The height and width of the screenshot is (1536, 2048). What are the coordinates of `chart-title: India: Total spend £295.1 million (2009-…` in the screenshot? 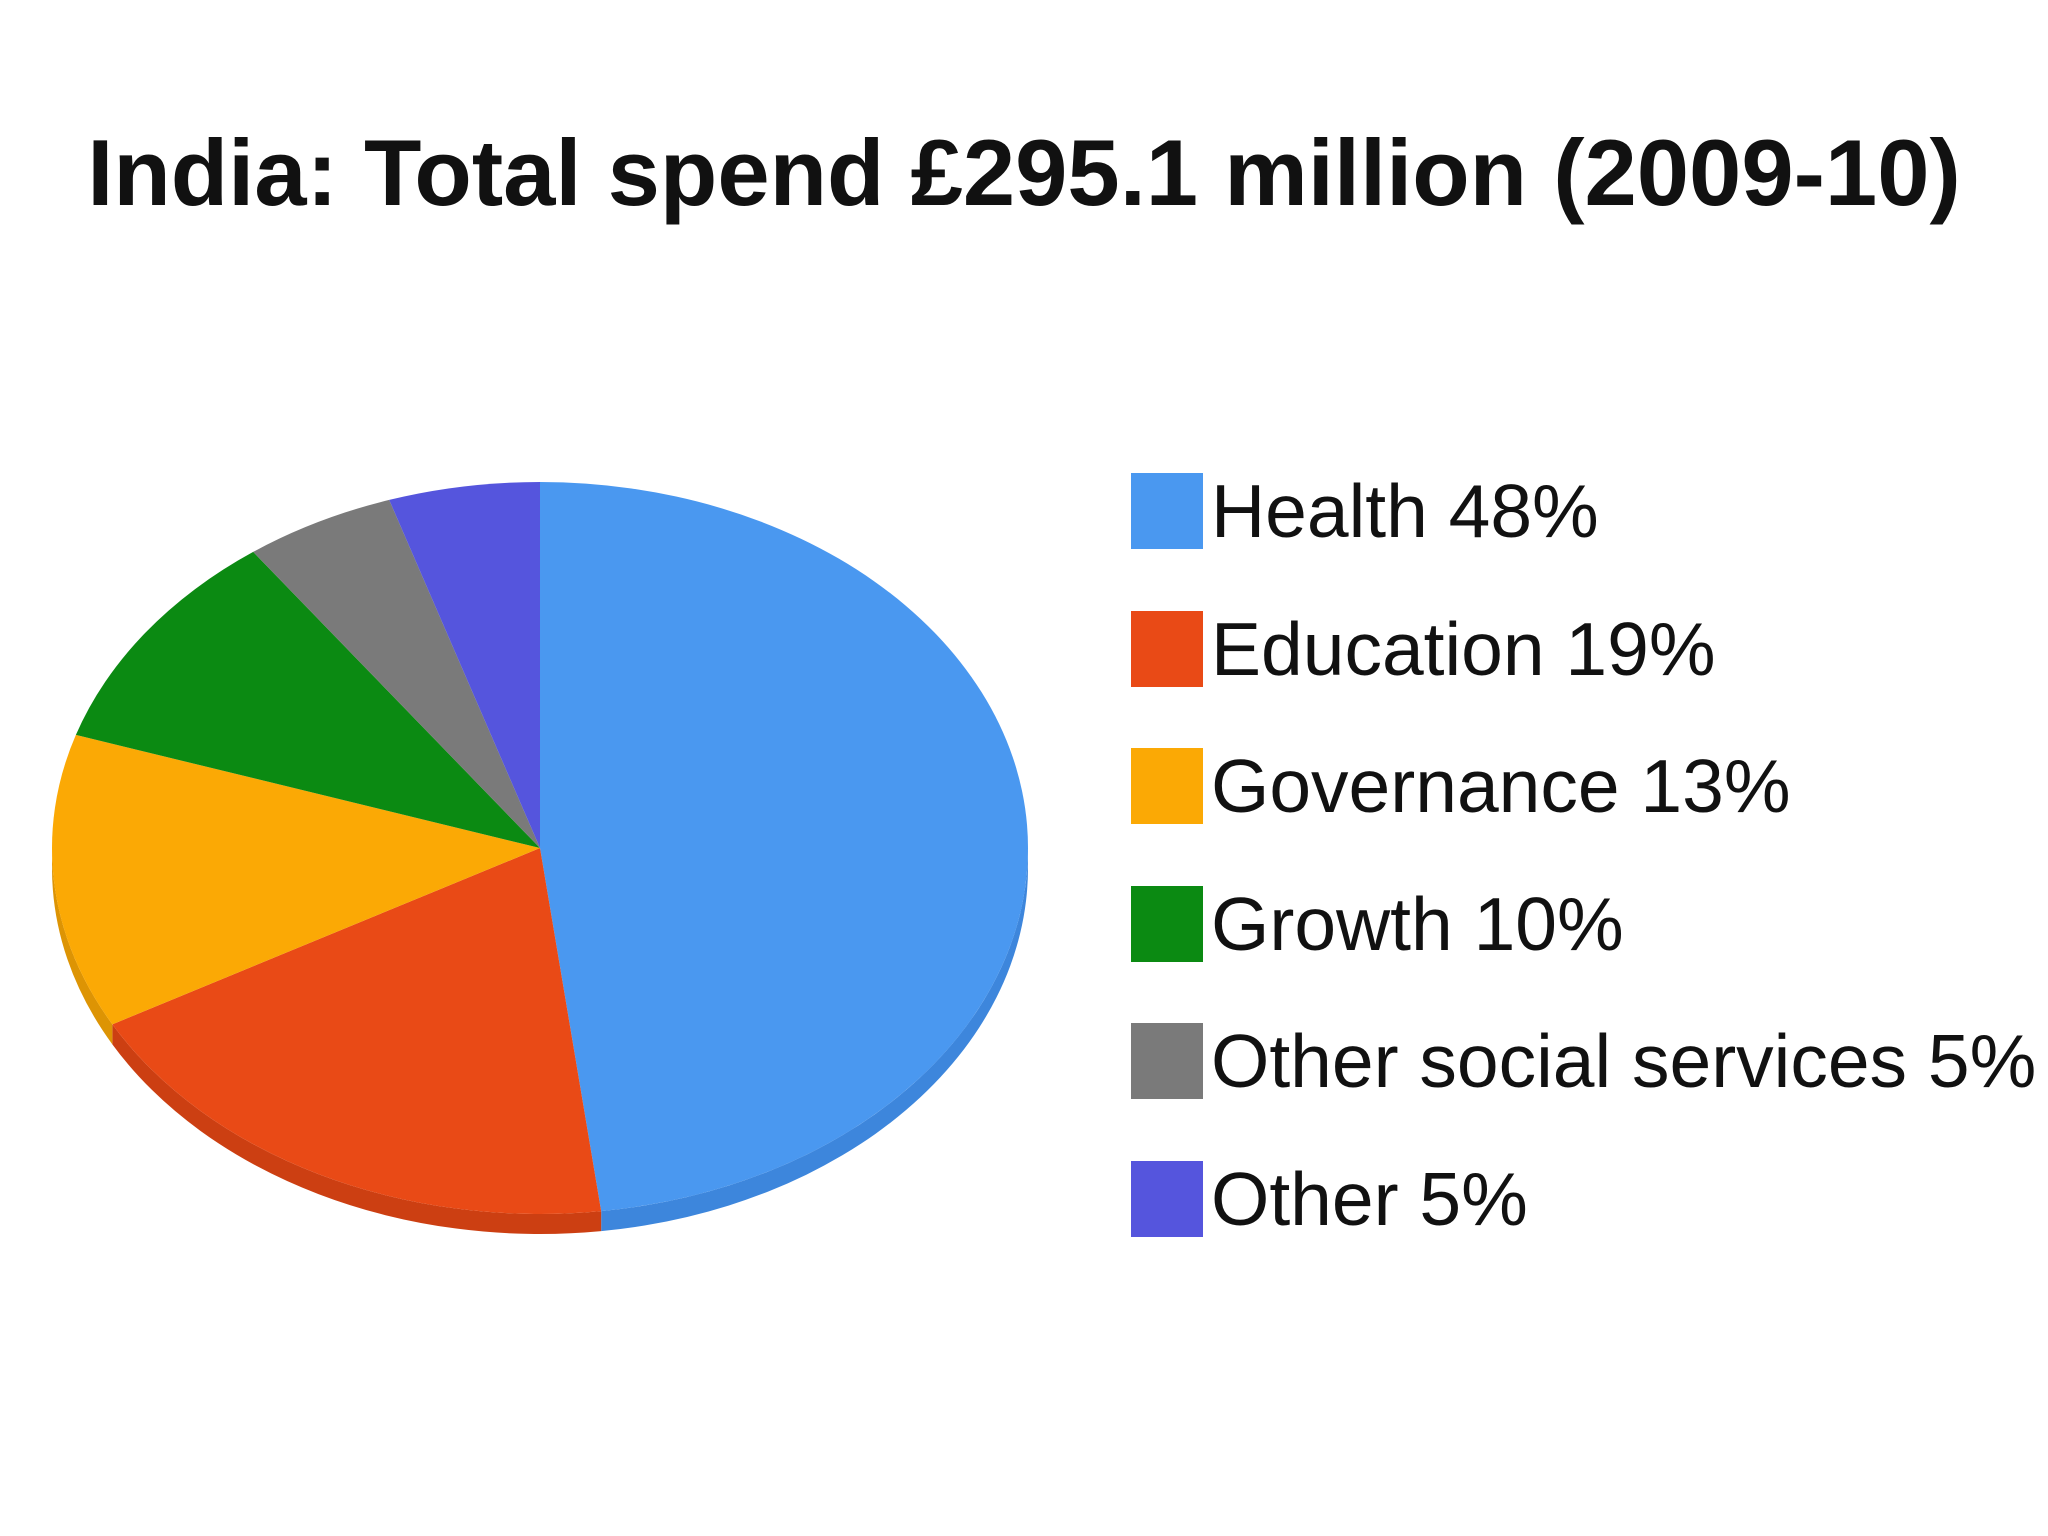 It's located at (1024, 172).